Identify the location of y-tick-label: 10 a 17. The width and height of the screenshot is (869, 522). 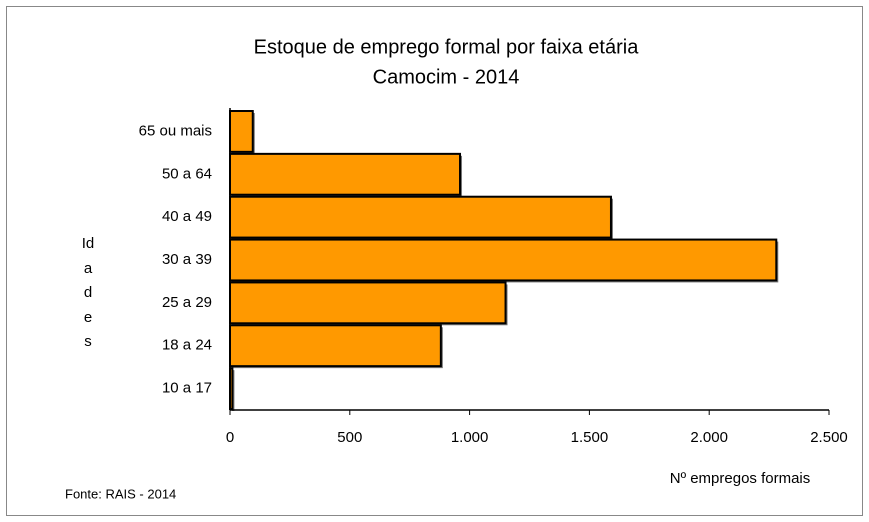
(187, 388).